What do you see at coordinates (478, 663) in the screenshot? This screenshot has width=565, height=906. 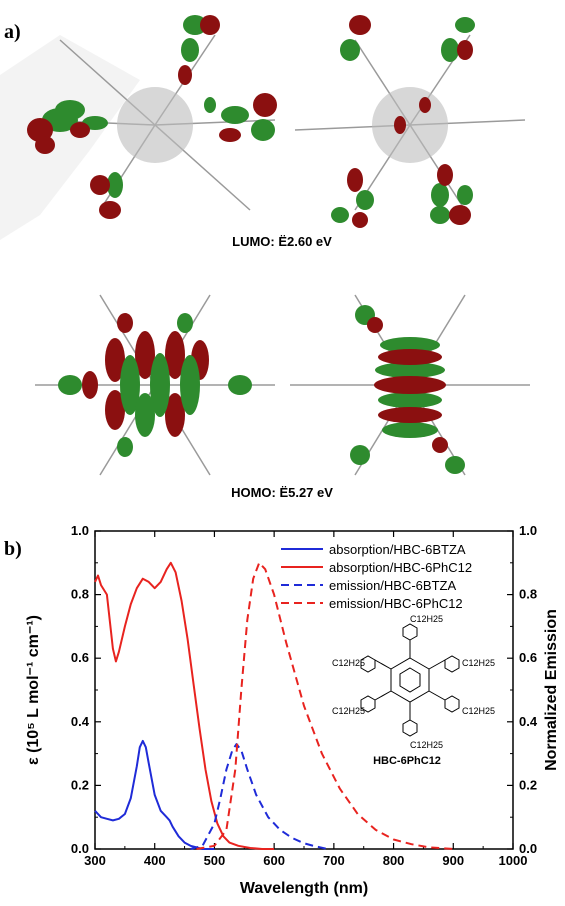 I see `substituent-upper-right: C12H25` at bounding box center [478, 663].